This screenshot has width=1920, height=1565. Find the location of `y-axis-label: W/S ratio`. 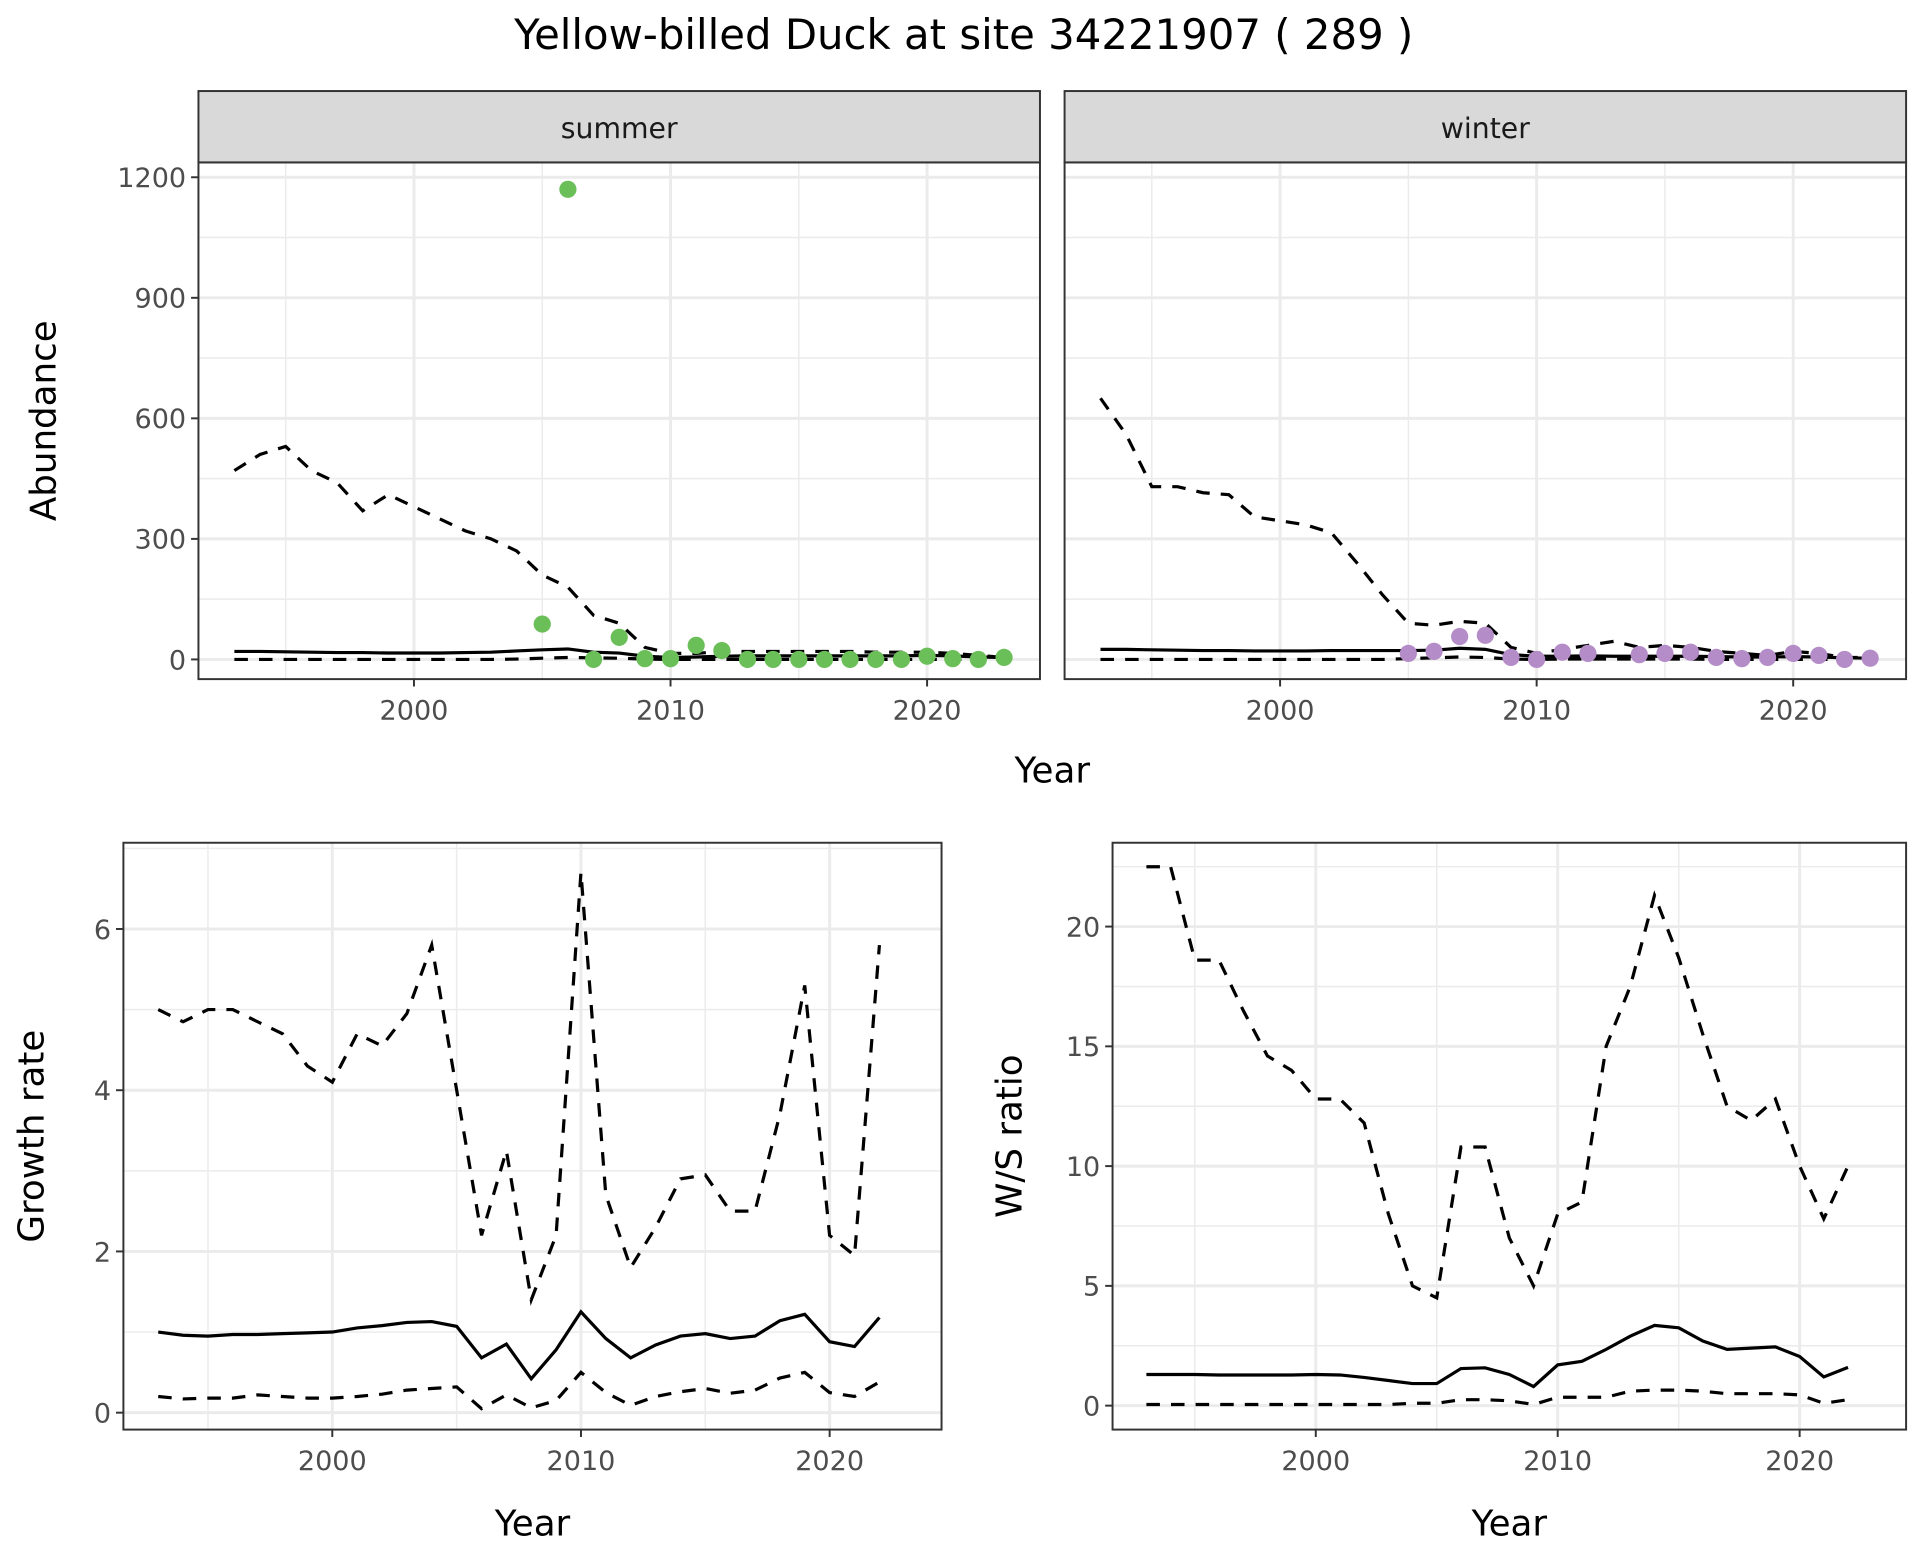

y-axis-label: W/S ratio is located at coordinates (1010, 1135).